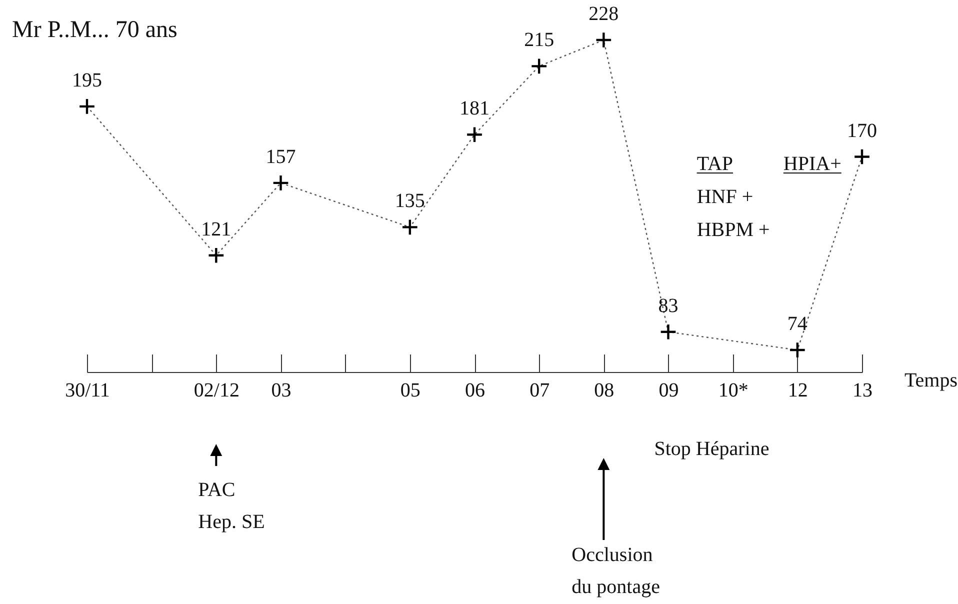 The width and height of the screenshot is (958, 604). Describe the element at coordinates (410, 391) in the screenshot. I see `x-tick-label: 05` at that location.